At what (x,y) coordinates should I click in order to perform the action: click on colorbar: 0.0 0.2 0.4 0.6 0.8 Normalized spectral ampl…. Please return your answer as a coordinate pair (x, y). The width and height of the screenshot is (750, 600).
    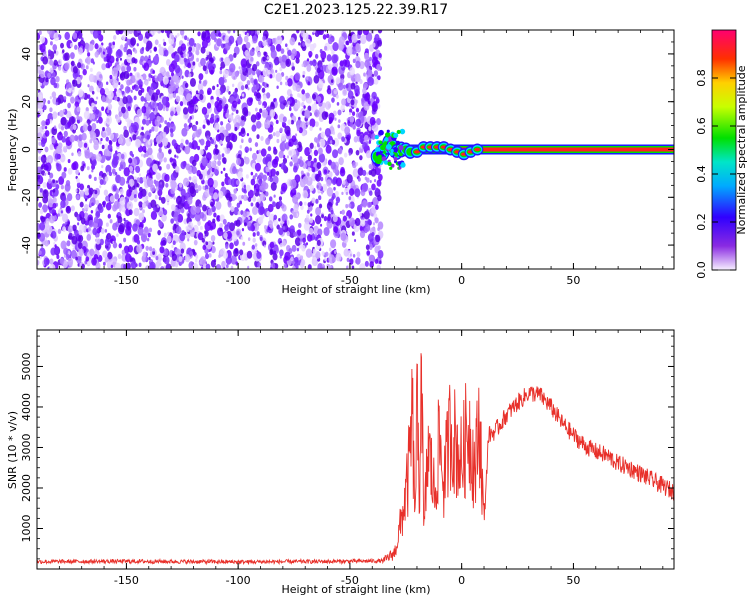
    Looking at the image, I should click on (721, 154).